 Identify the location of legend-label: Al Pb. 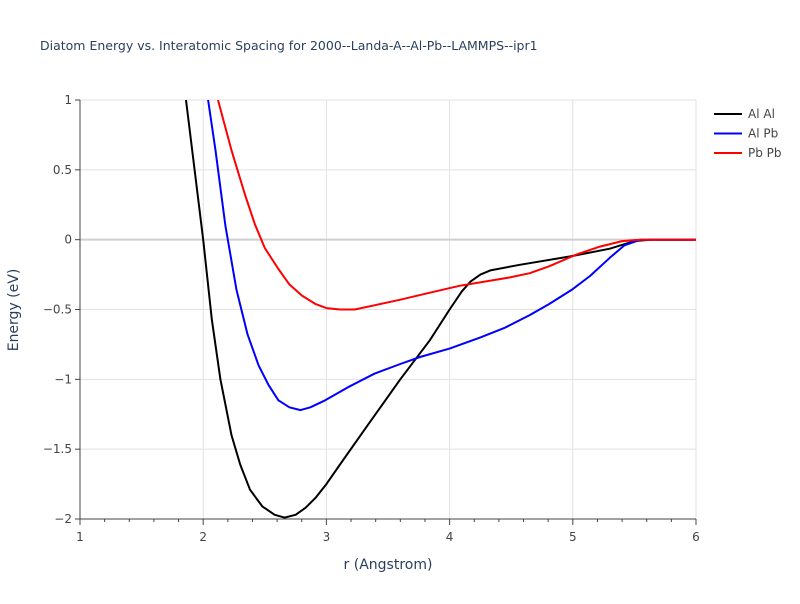
(763, 134).